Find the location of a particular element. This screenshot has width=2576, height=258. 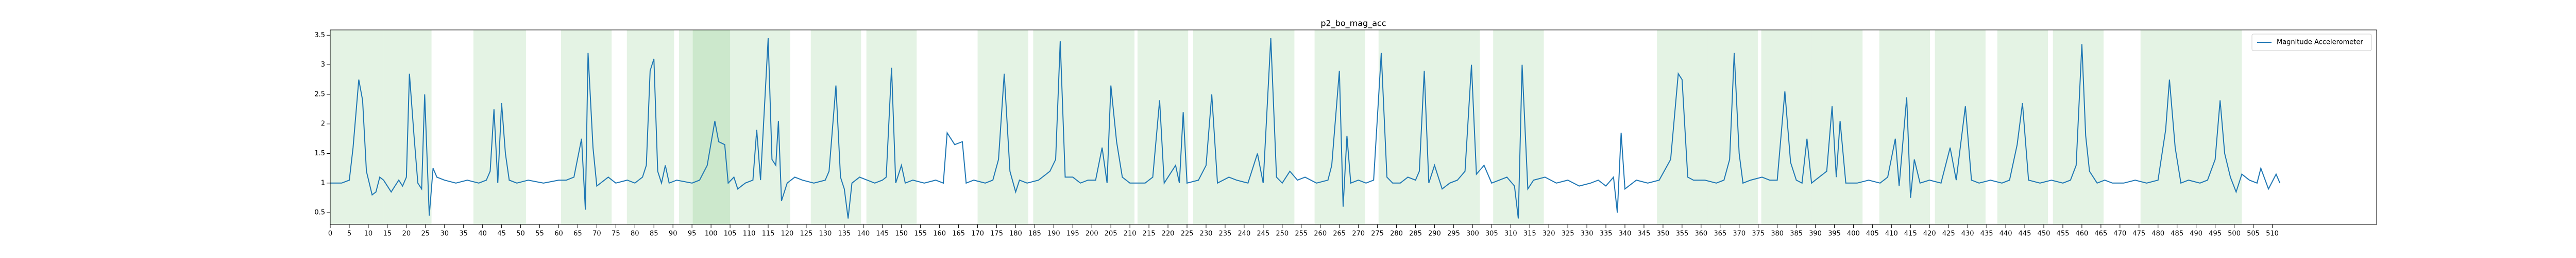

legend-box is located at coordinates (2311, 42).